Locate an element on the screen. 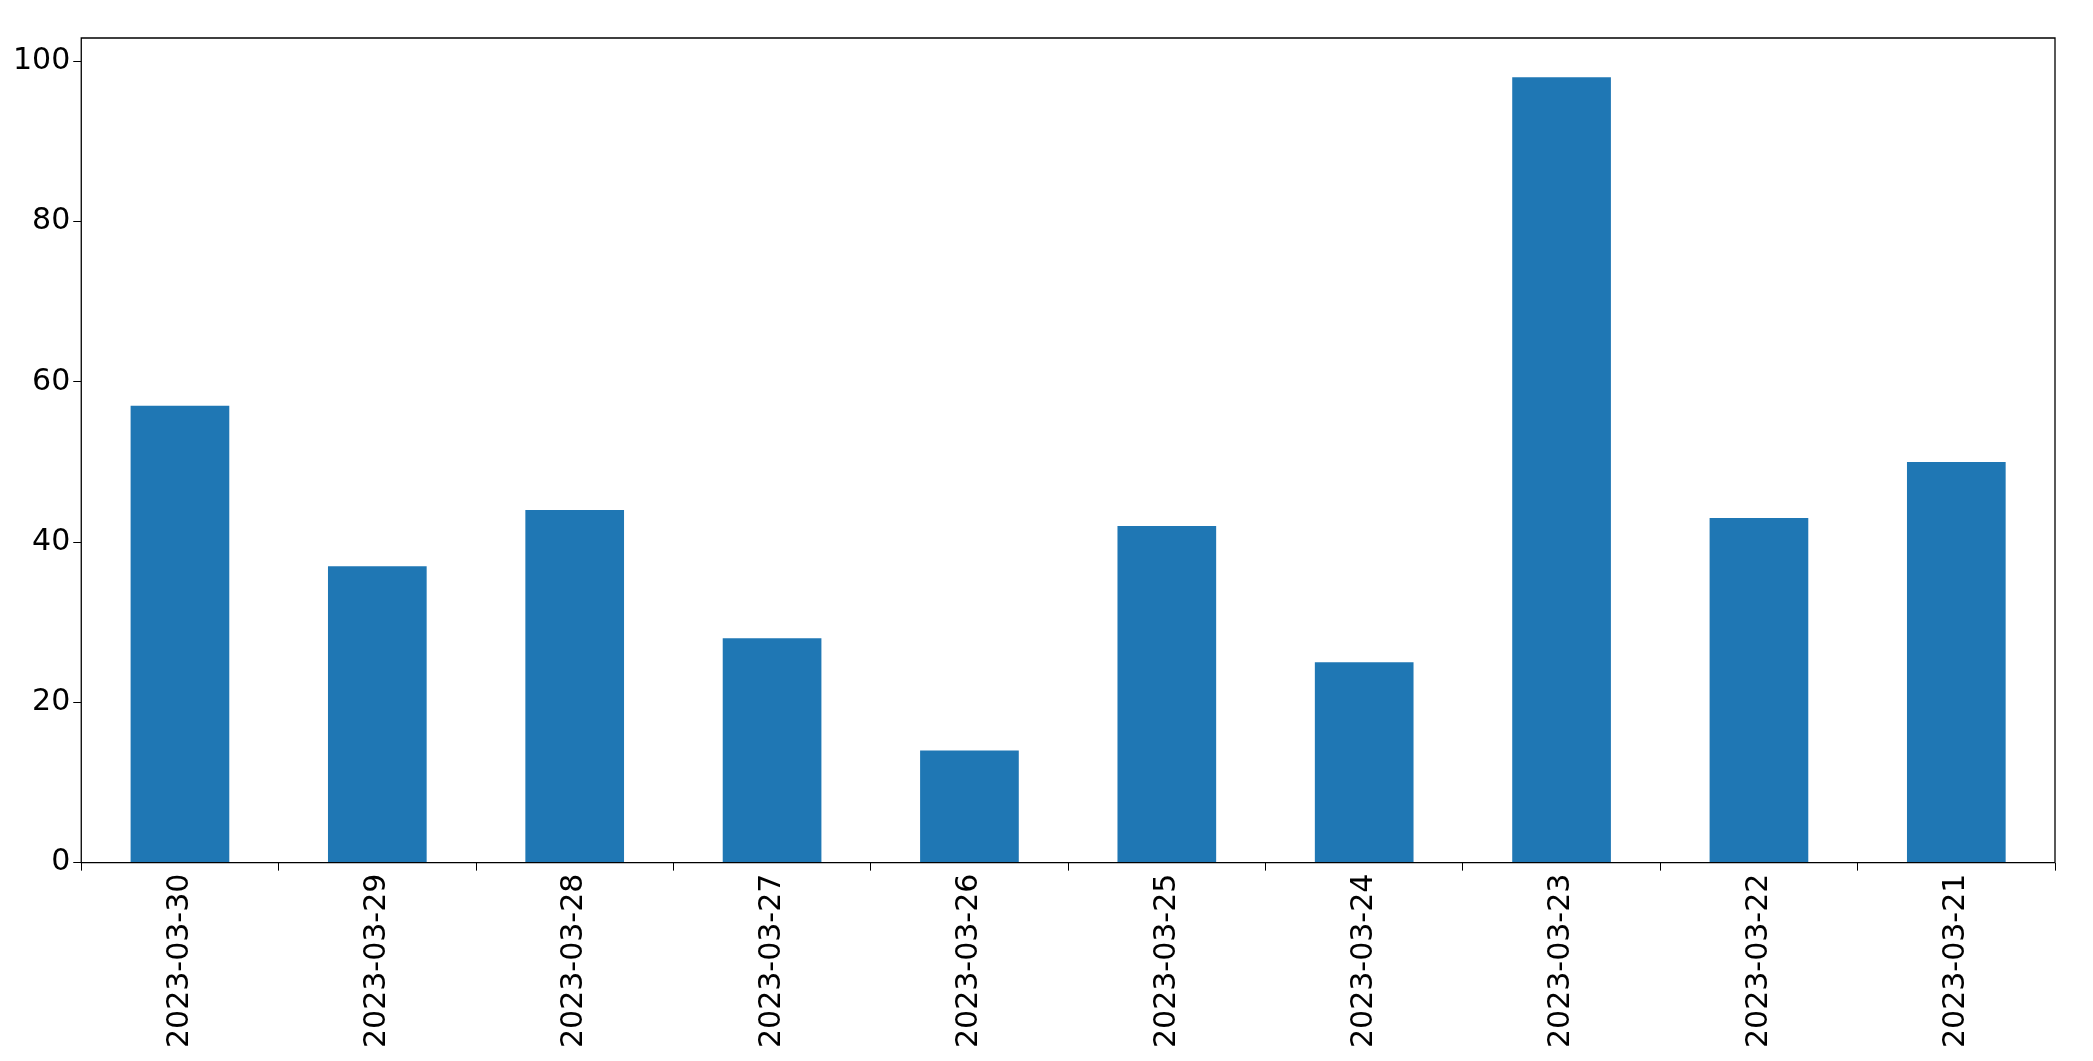 The width and height of the screenshot is (2093, 1061). y-tick-label: 80 is located at coordinates (51, 219).